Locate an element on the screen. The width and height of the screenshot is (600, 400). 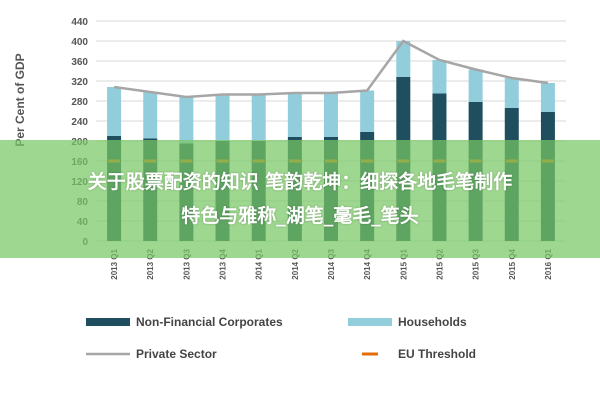
y-tick-label: 240 is located at coordinates (79, 122).